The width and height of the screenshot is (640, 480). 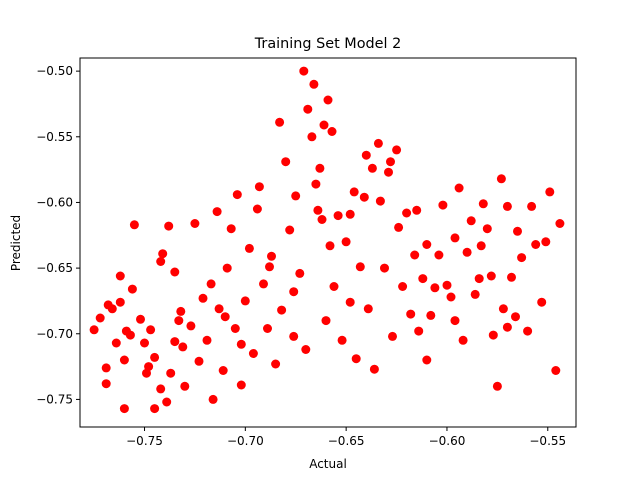 I want to click on y-tick-label: −0.50, so click(x=54, y=71).